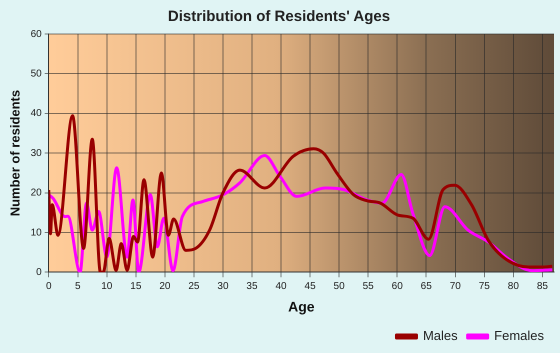 Image resolution: width=560 pixels, height=353 pixels. I want to click on x-tick-label: 45, so click(310, 286).